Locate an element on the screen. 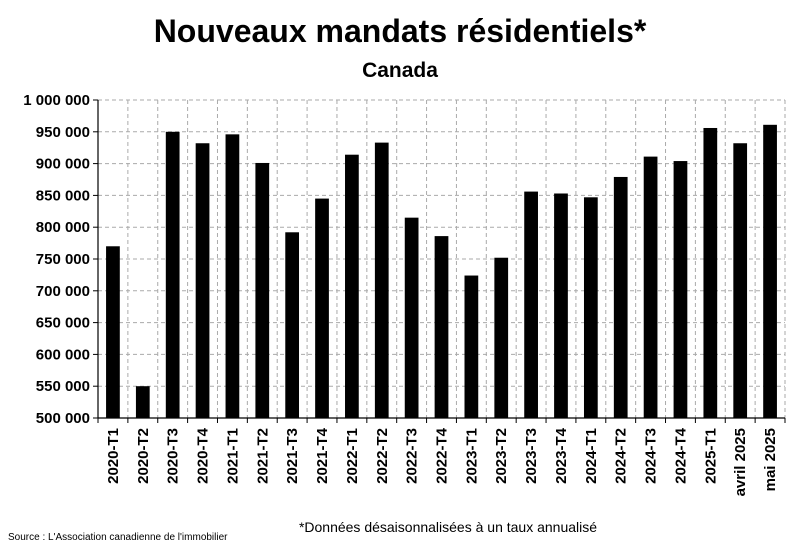 Image resolution: width=800 pixels, height=548 pixels. x-tick-label: 2024-T3 is located at coordinates (651, 456).